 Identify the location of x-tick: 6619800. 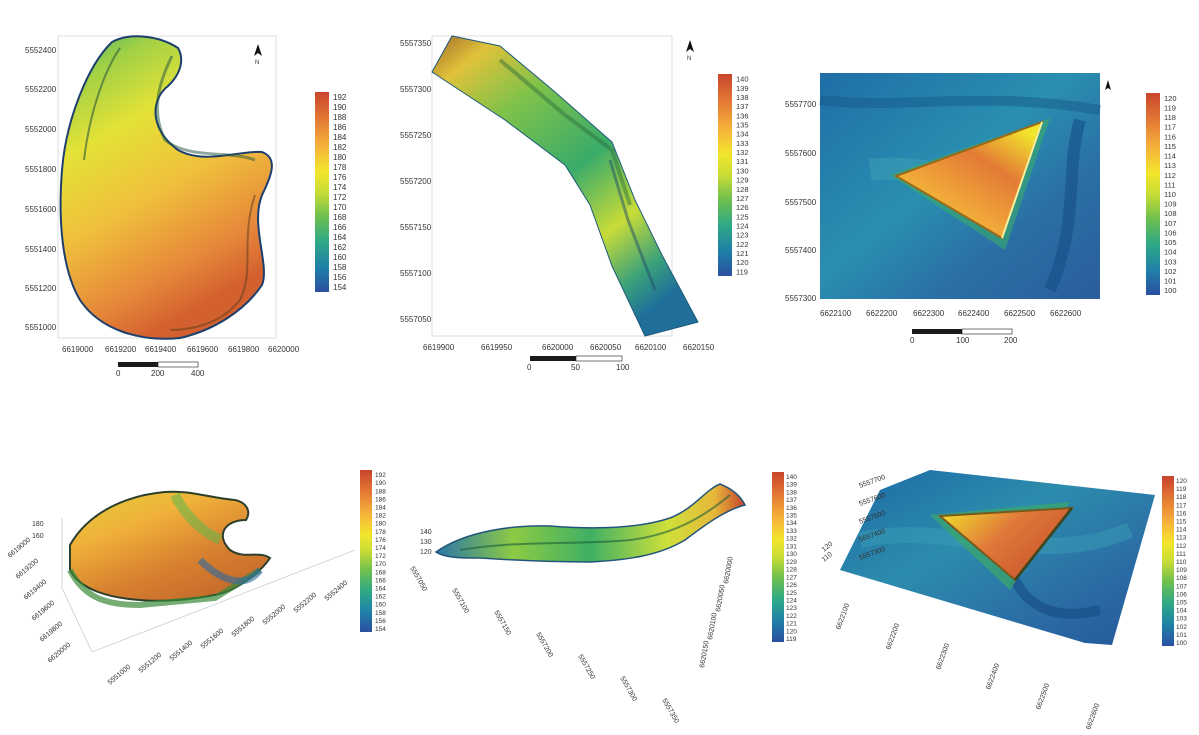
(244, 349).